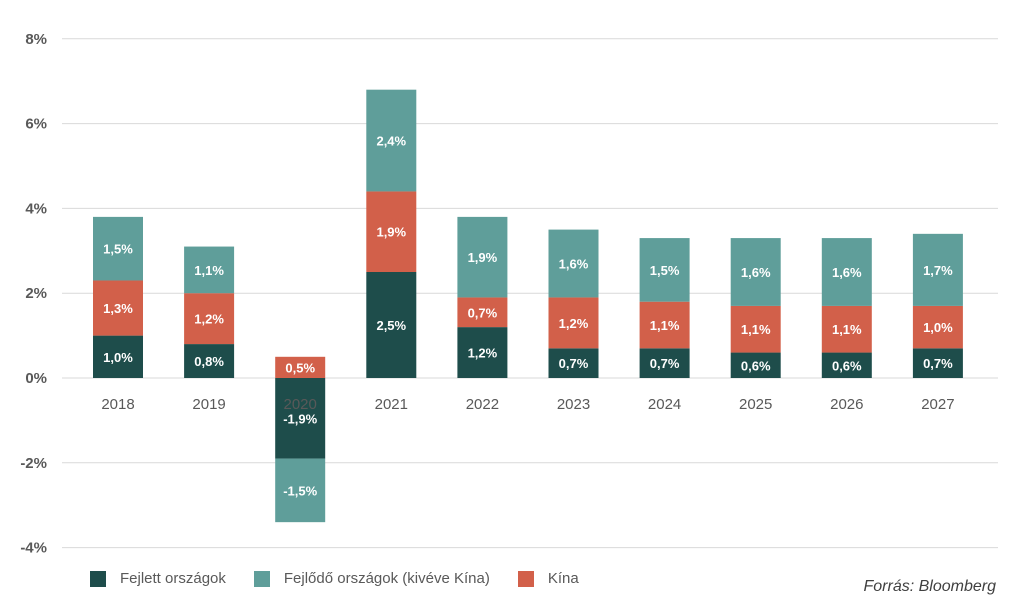 The width and height of the screenshot is (1024, 613). I want to click on legend-item-emerging: Fejlődő országok (kivéve Kína), so click(371, 578).